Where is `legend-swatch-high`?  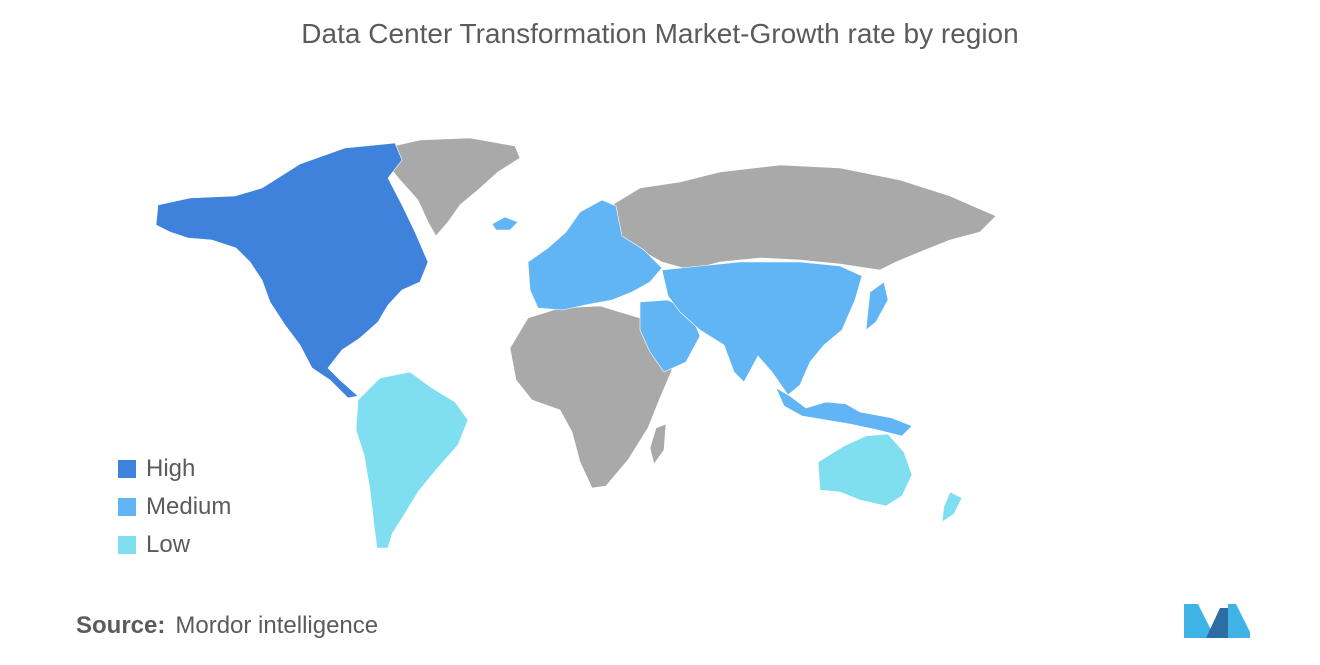 legend-swatch-high is located at coordinates (127, 469).